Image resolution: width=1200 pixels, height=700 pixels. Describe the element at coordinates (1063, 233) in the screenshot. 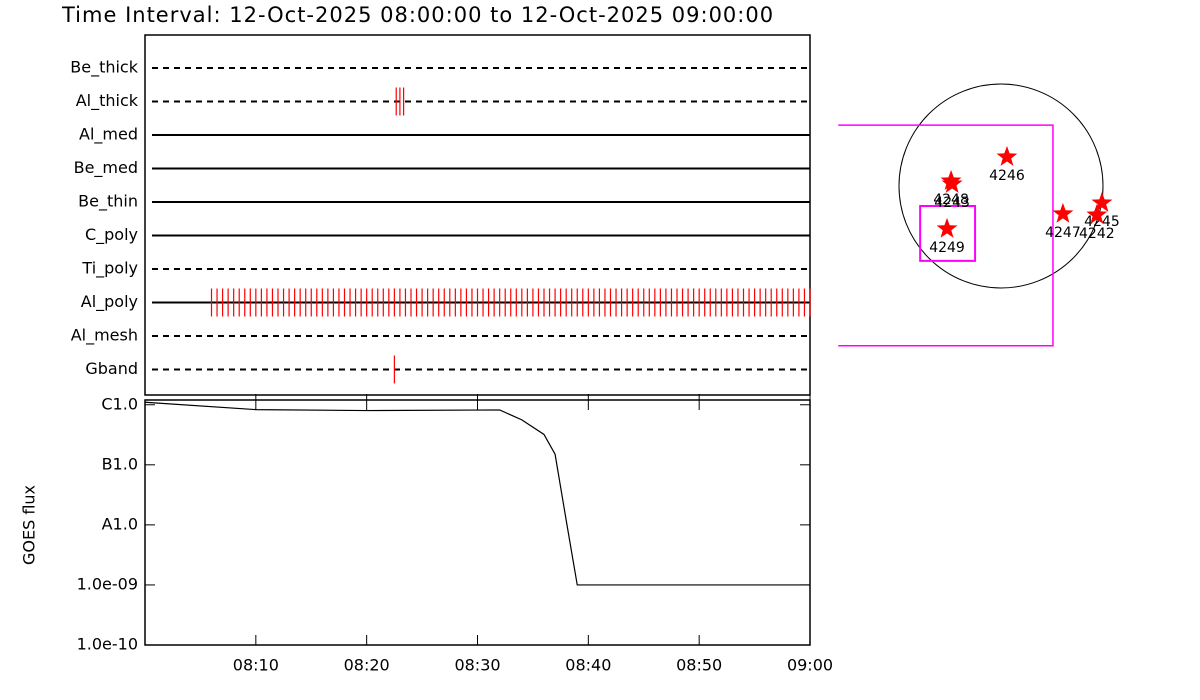

I see `region-label: 4247` at that location.